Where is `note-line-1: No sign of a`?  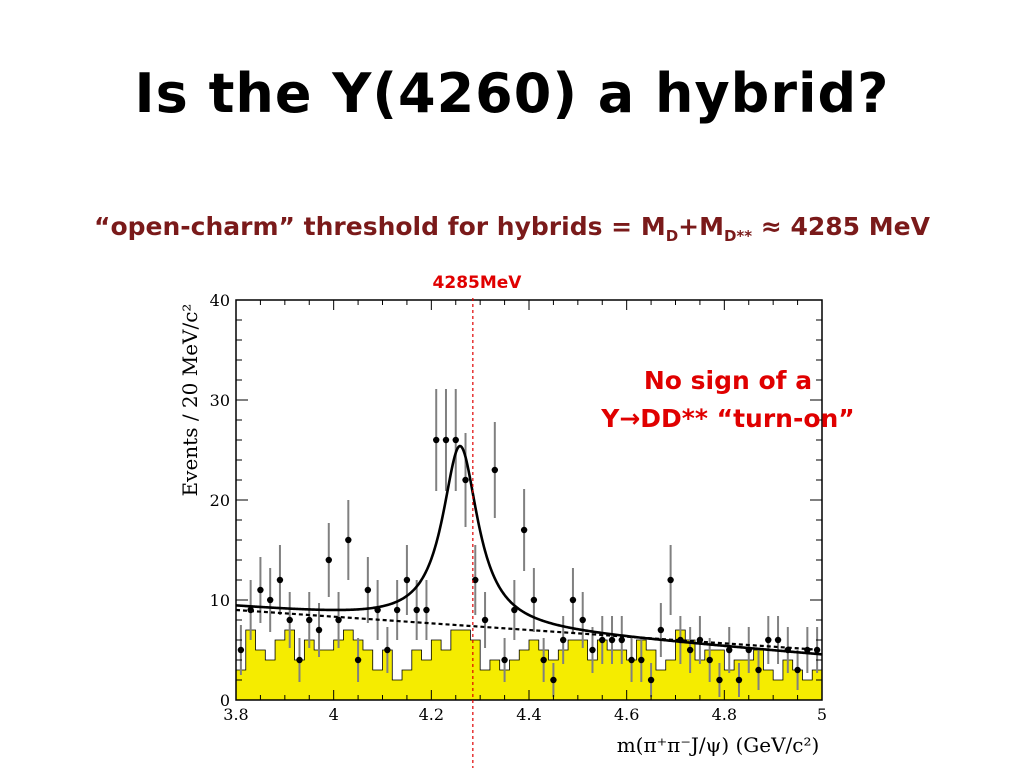 note-line-1: No sign of a is located at coordinates (728, 380).